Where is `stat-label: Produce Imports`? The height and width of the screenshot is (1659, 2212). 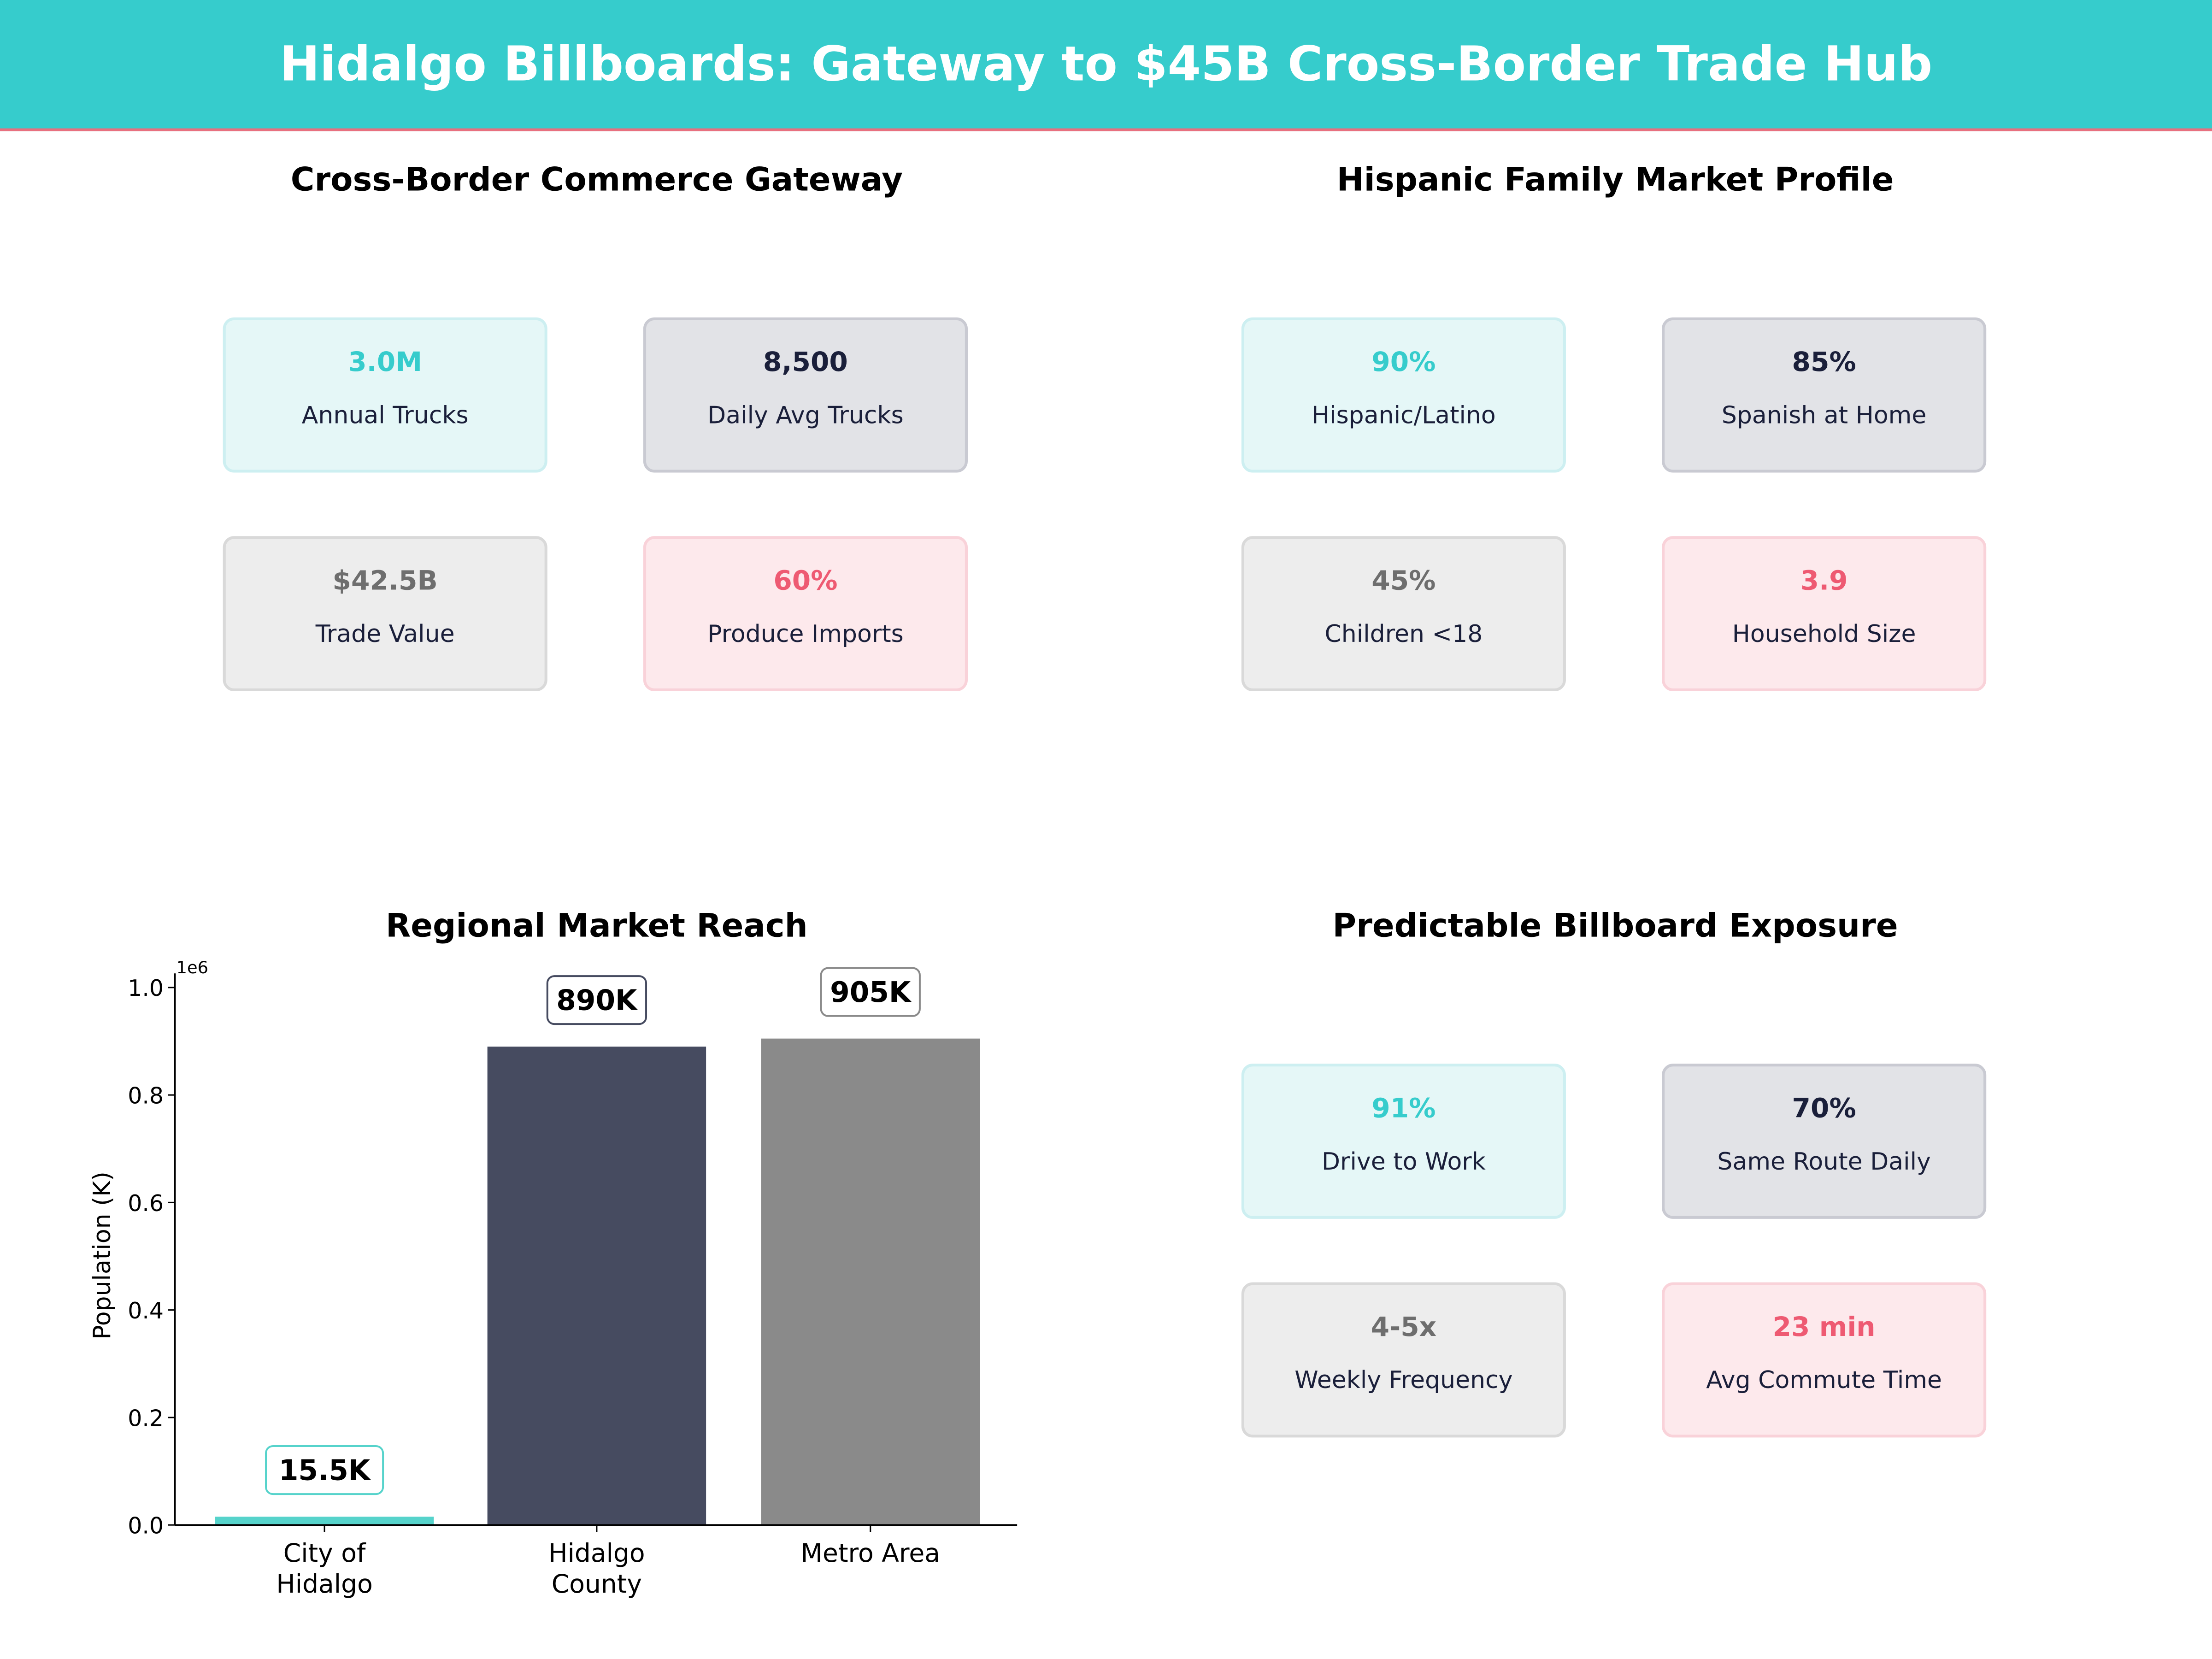 stat-label: Produce Imports is located at coordinates (805, 634).